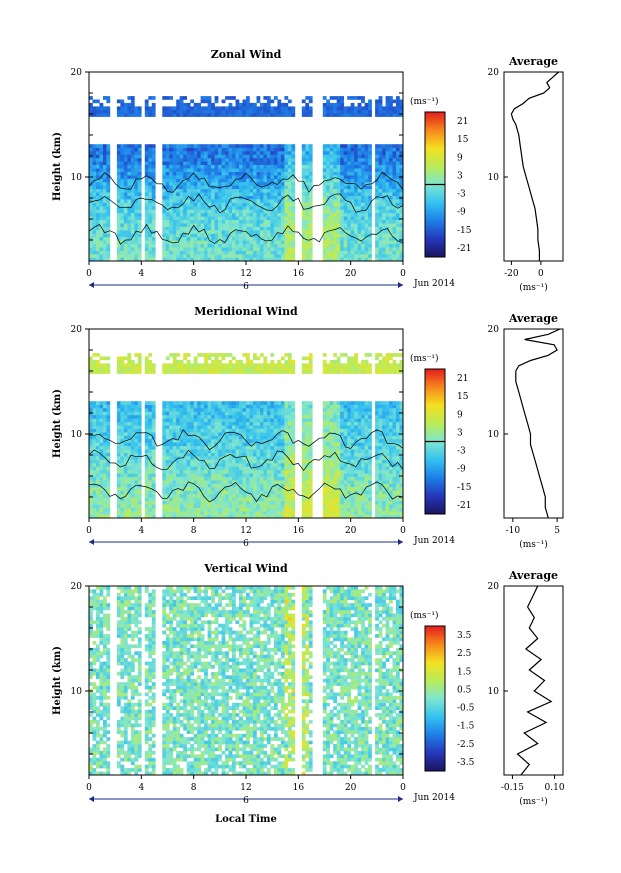  Describe the element at coordinates (246, 54) in the screenshot. I see `panel-title: Zonal Wind` at that location.